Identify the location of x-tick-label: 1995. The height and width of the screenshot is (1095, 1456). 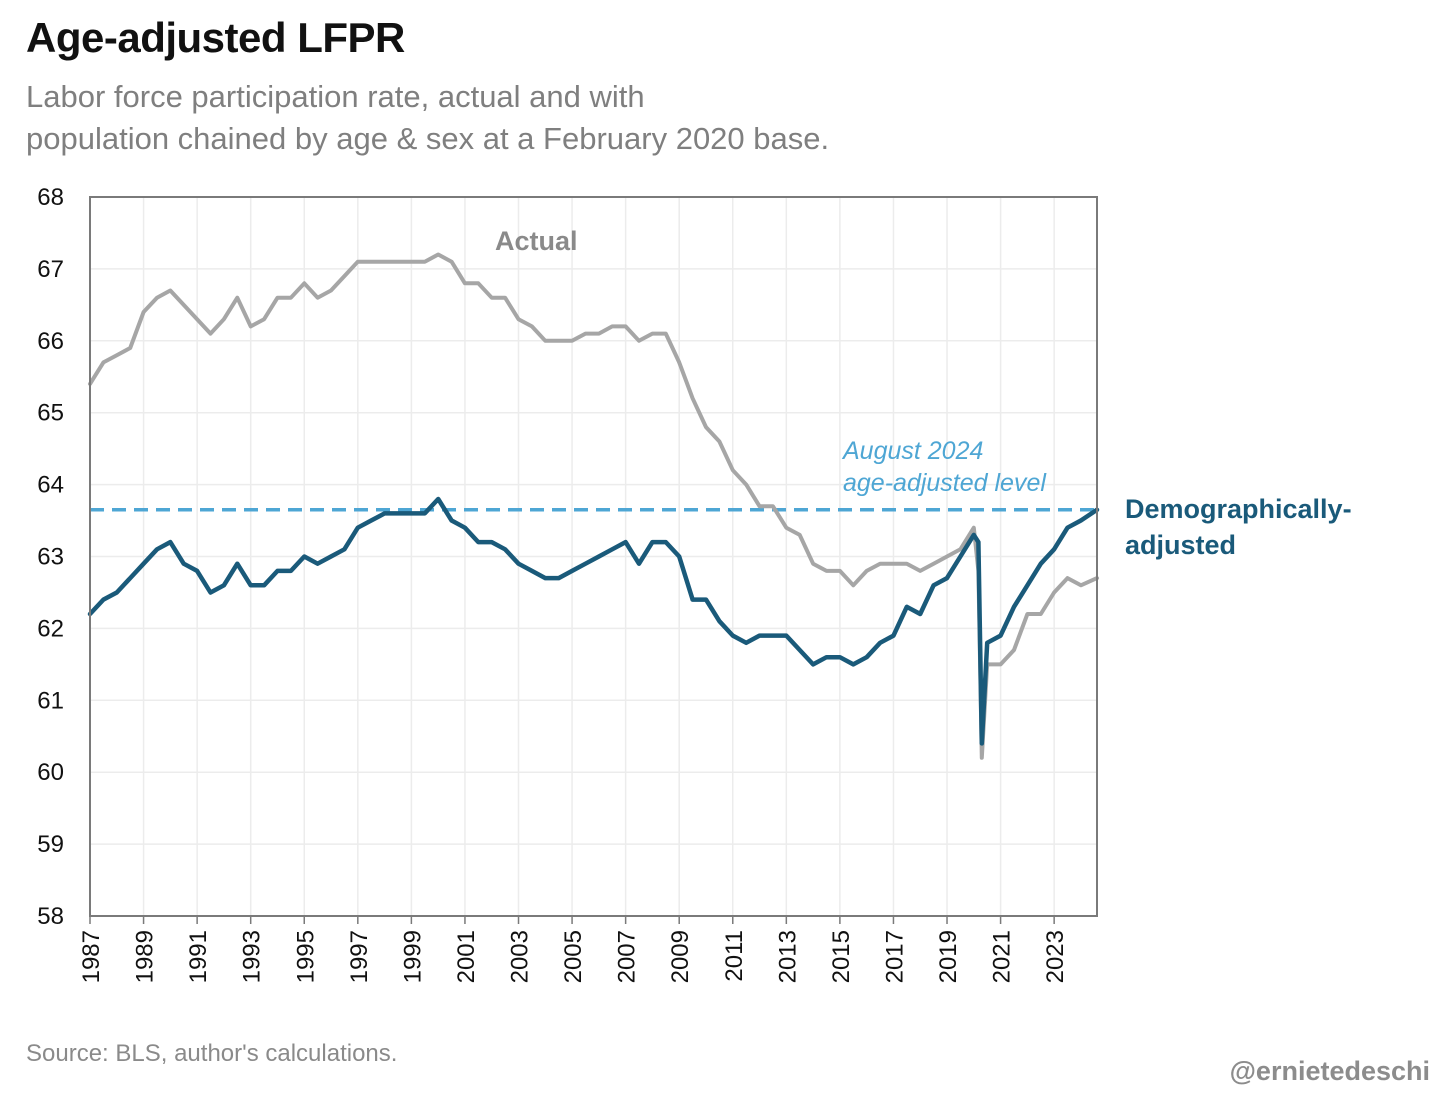
(305, 956).